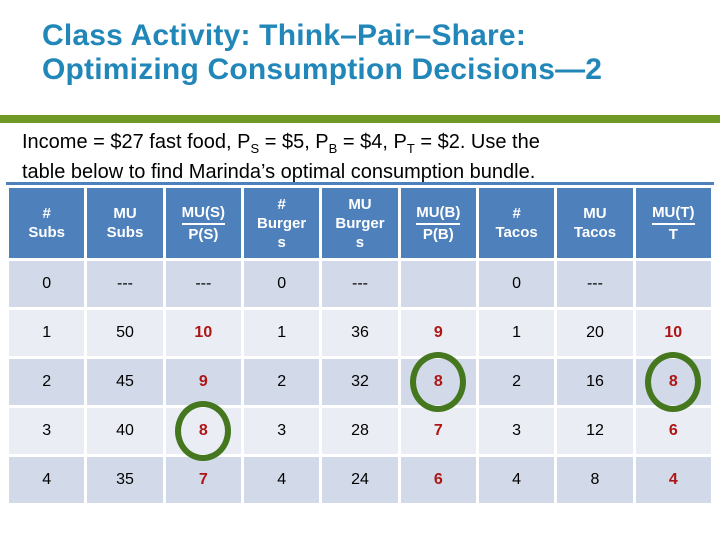 The width and height of the screenshot is (720, 540). Describe the element at coordinates (203, 480) in the screenshot. I see `cell-r4c2: 7` at that location.